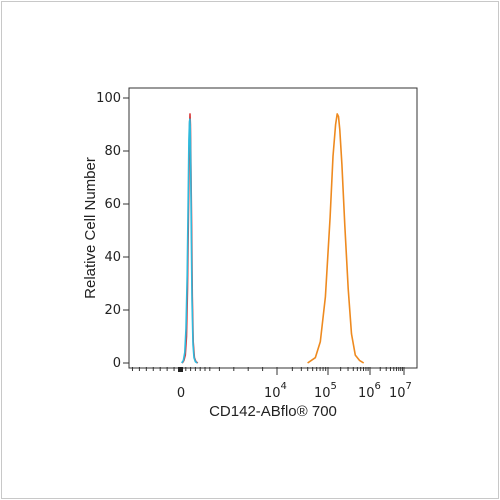 The width and height of the screenshot is (500, 500). I want to click on x-tick-label-3: 10⁶, so click(369, 391).